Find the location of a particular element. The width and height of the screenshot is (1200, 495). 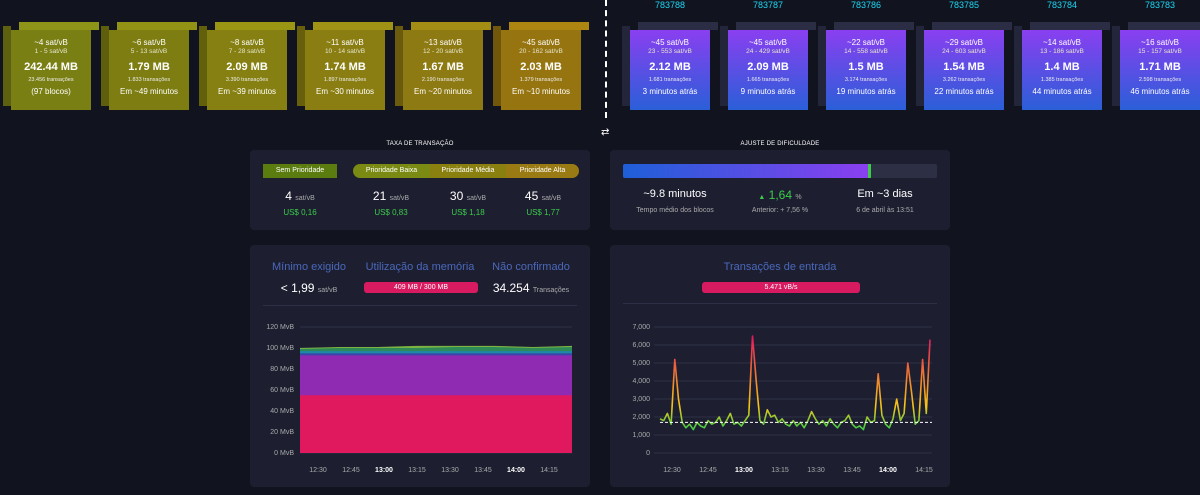

block-height: 783783 is located at coordinates (1160, 5).